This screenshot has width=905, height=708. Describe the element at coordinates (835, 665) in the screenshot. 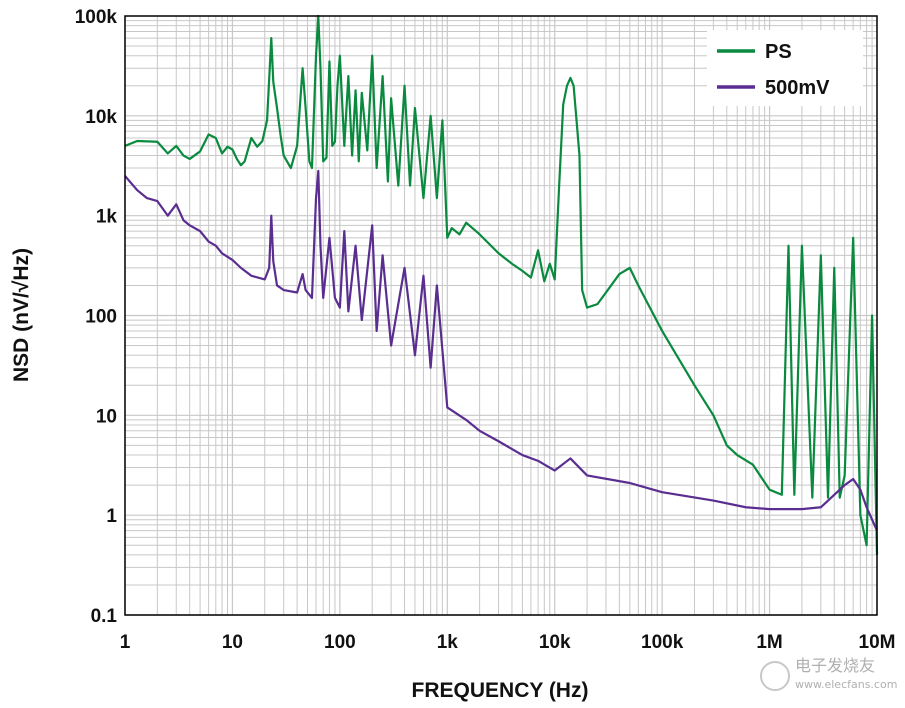

I see `watermark-text: 电子发烧友` at that location.